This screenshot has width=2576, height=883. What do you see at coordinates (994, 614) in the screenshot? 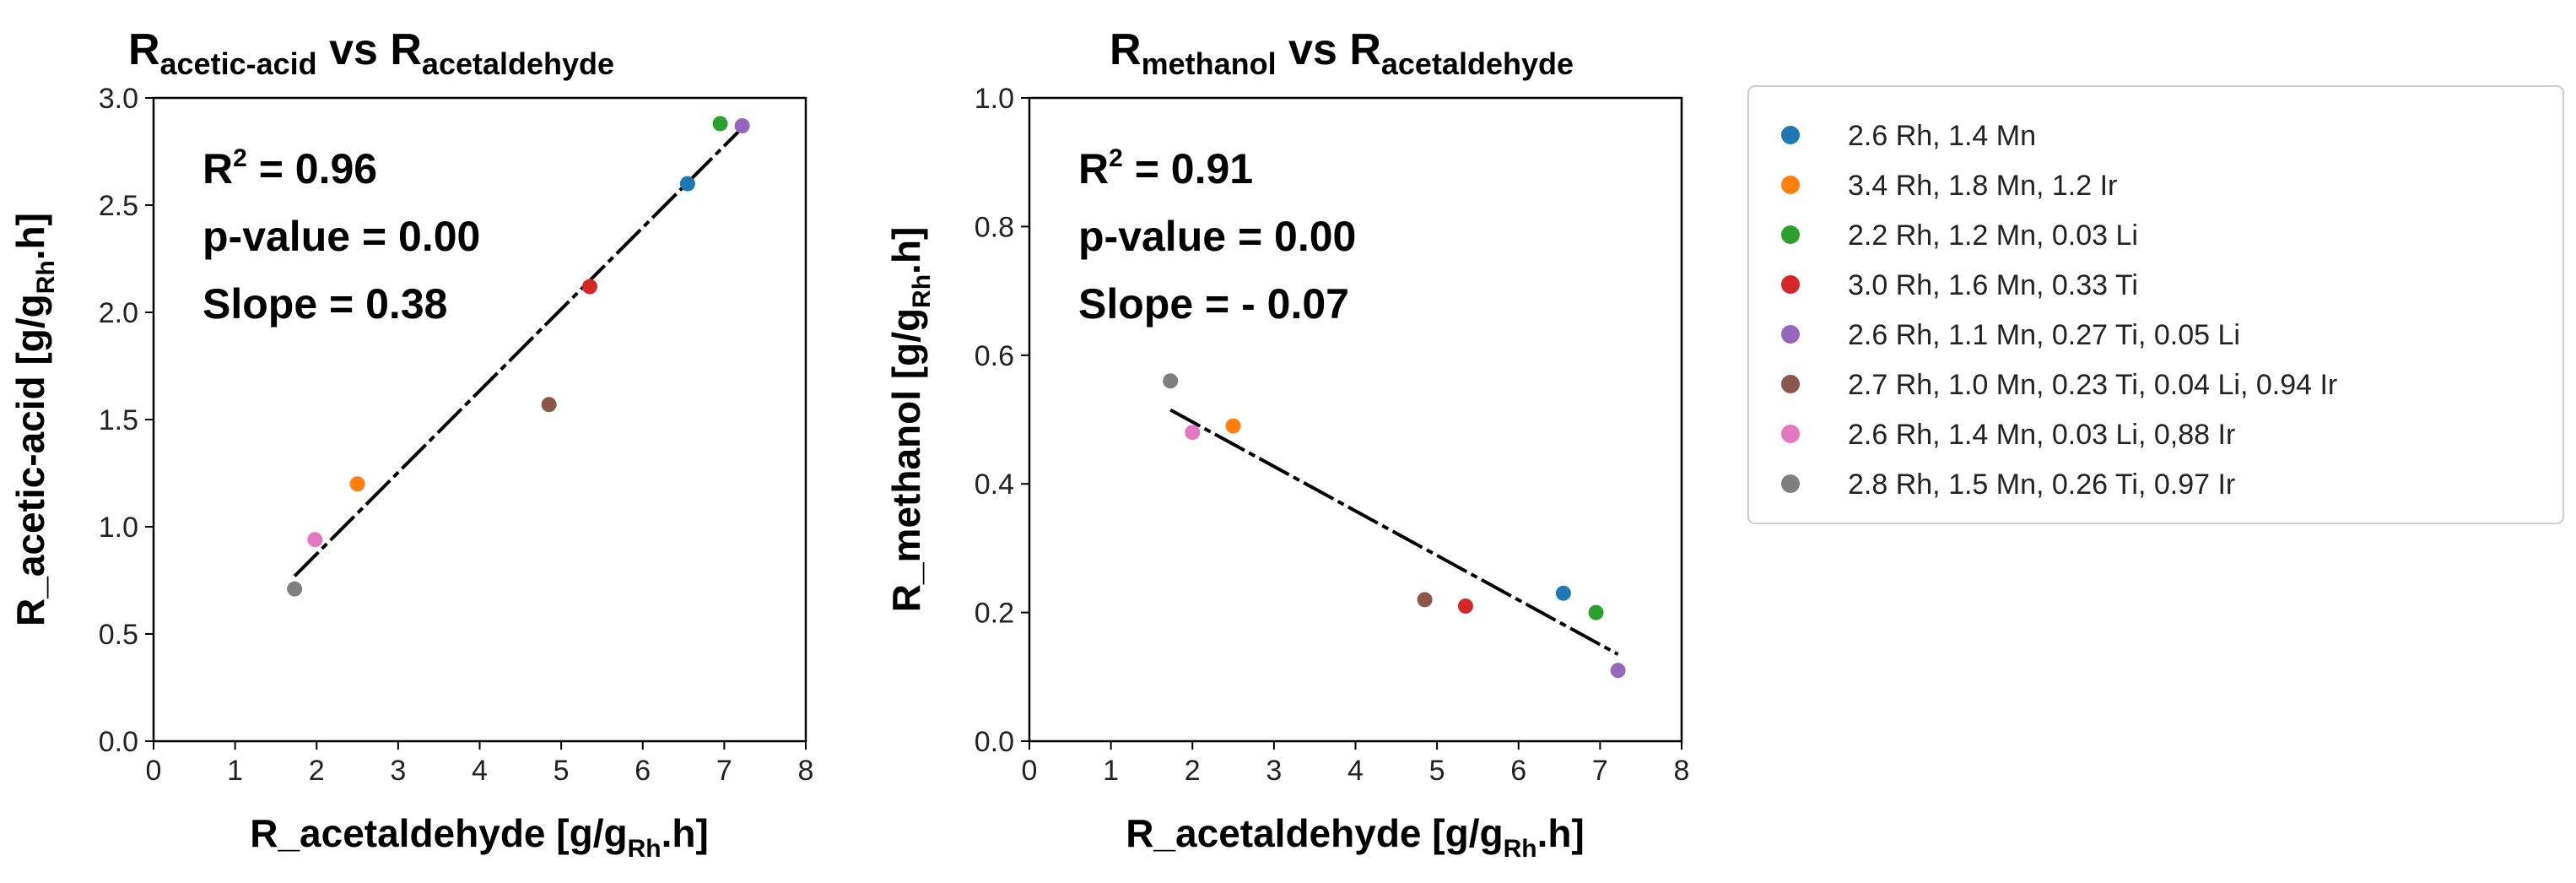
I see `y-tick-label: 0.2` at bounding box center [994, 614].